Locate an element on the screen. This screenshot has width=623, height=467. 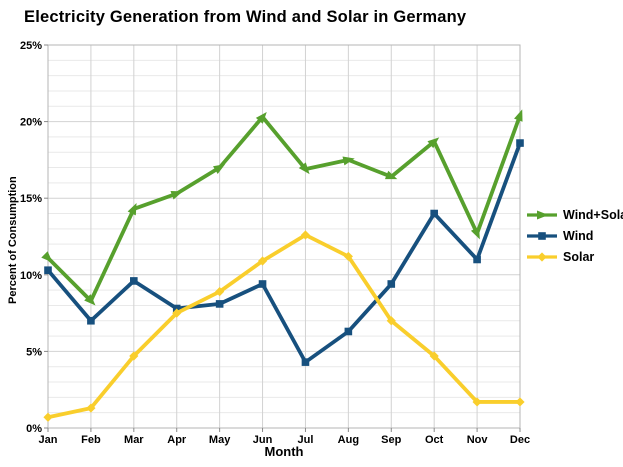
legend-label: Solar is located at coordinates (579, 257).